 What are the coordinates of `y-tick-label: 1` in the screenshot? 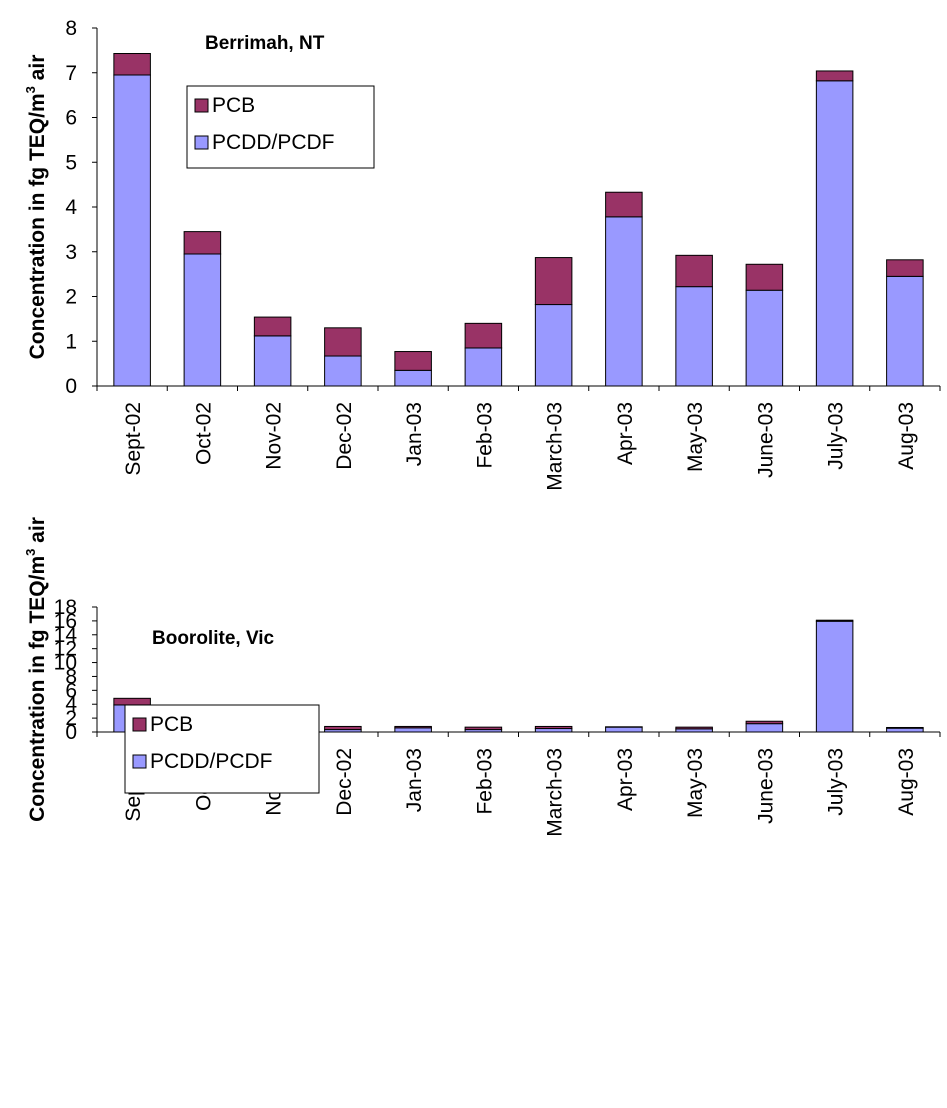 It's located at (71, 341).